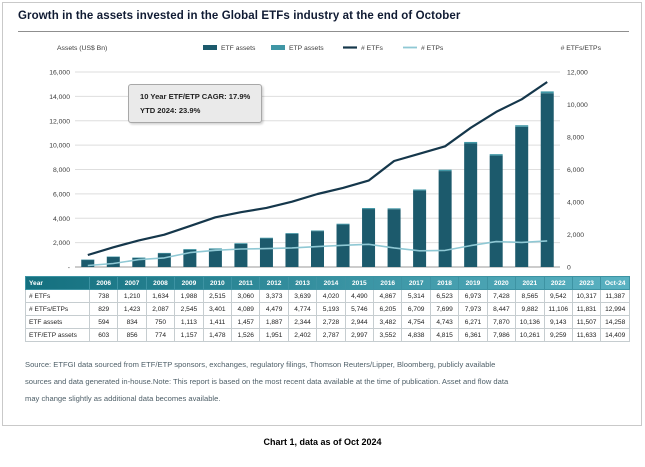 The width and height of the screenshot is (645, 467). What do you see at coordinates (274, 296) in the screenshot?
I see `value-cell: 3,373` at bounding box center [274, 296].